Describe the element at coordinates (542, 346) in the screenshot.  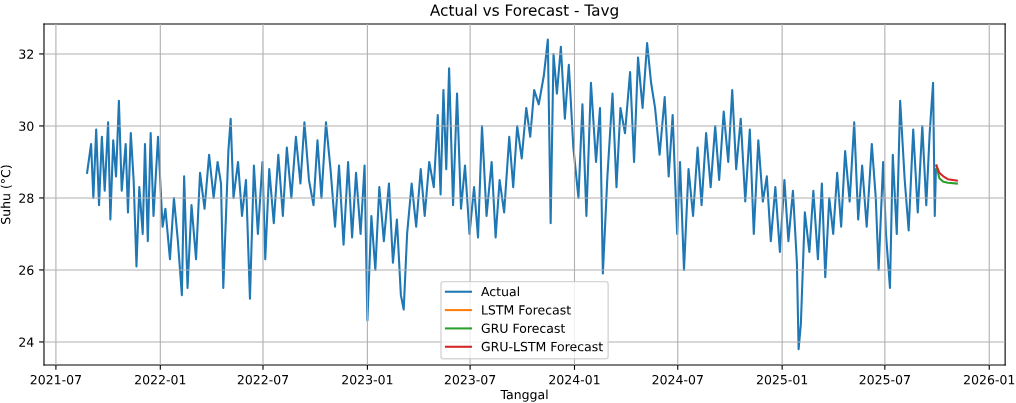
I see `legend-label: GRU-LSTM Forecast` at that location.